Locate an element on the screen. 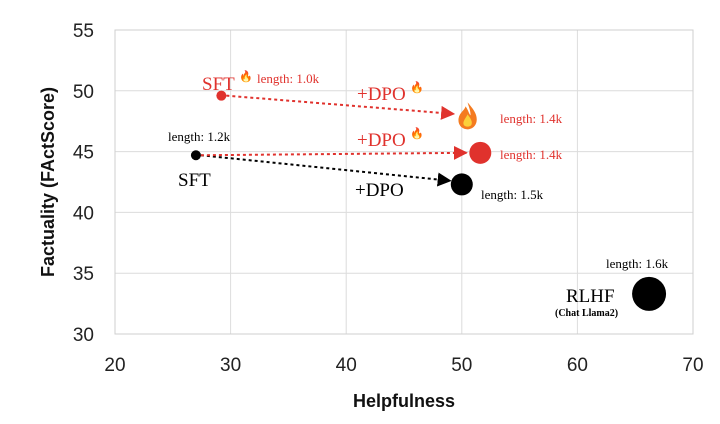  label-dpo-red-upper: +DPO is located at coordinates (381, 94).